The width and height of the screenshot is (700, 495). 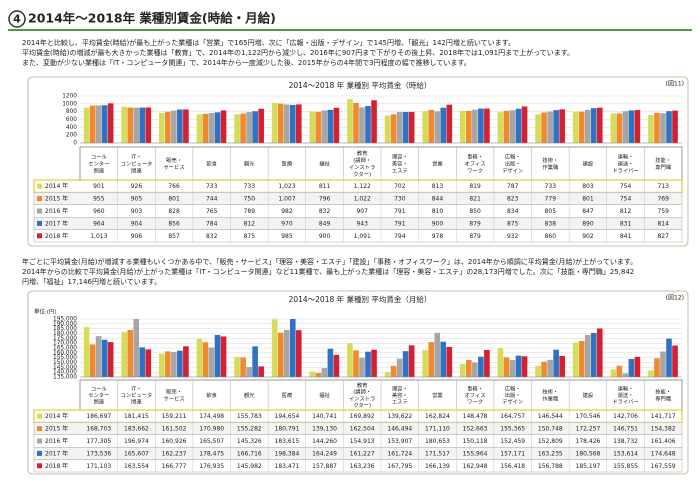 What do you see at coordinates (65, 339) in the screenshot?
I see `y-tick-label: 175,000` at bounding box center [65, 339].